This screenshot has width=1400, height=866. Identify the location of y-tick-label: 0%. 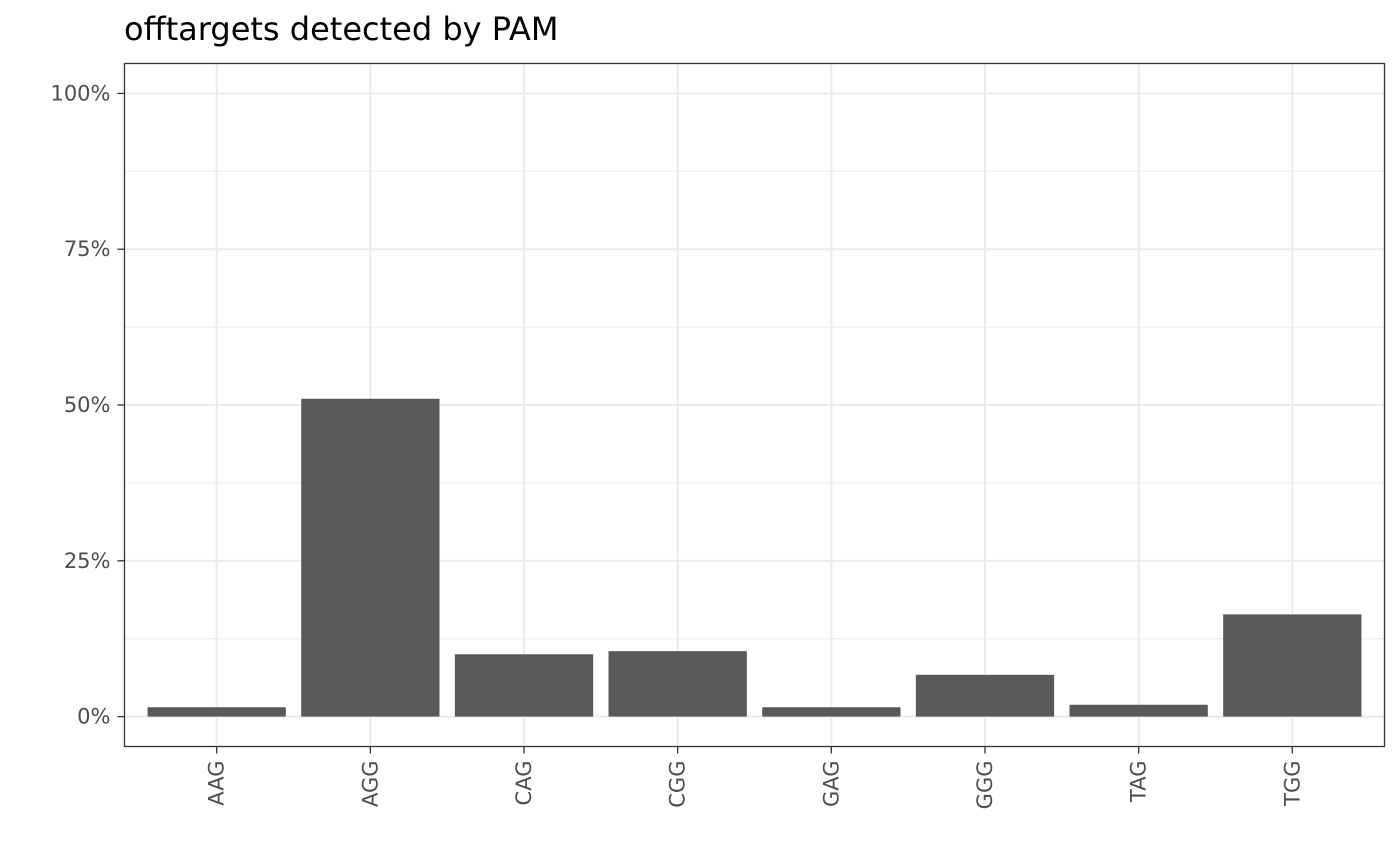
(93, 717).